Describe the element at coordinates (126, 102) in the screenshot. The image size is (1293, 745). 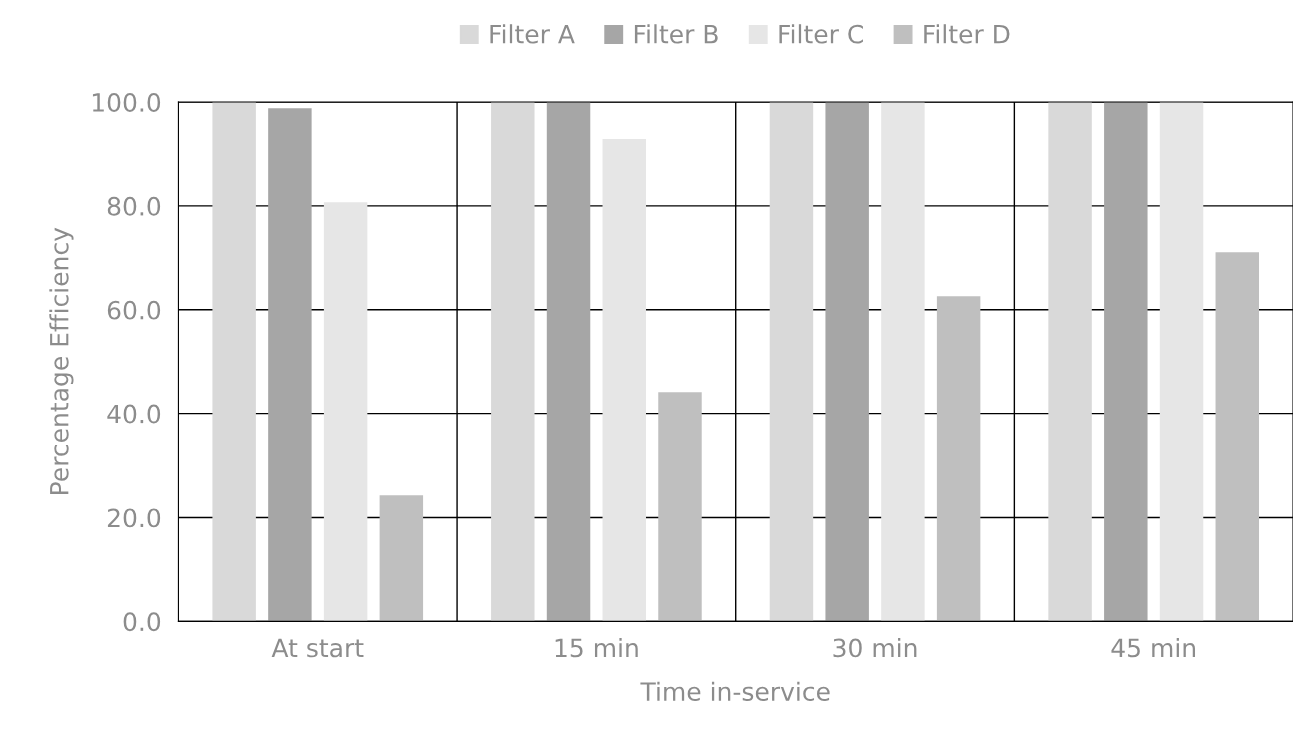
I see `y-tick-label: 100.0` at that location.